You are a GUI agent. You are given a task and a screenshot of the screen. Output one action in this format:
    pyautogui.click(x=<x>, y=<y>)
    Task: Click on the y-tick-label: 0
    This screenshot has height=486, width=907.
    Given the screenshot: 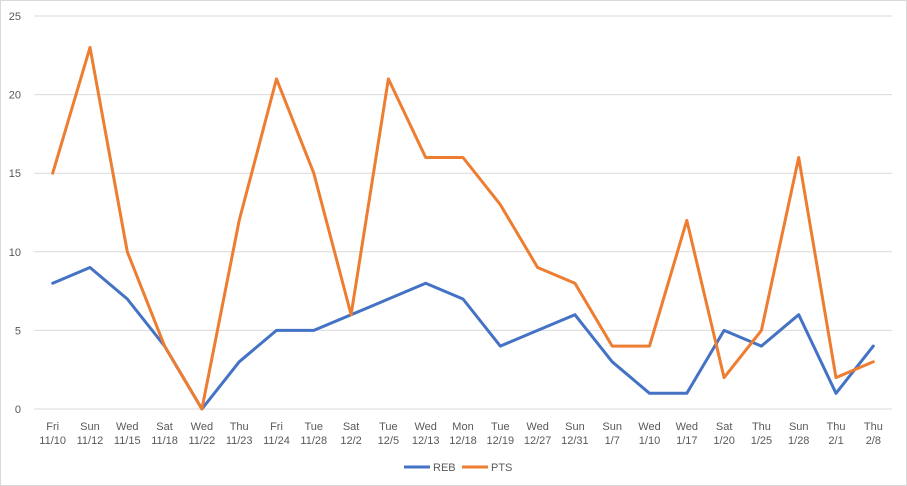 What is the action you would take?
    pyautogui.click(x=18, y=410)
    